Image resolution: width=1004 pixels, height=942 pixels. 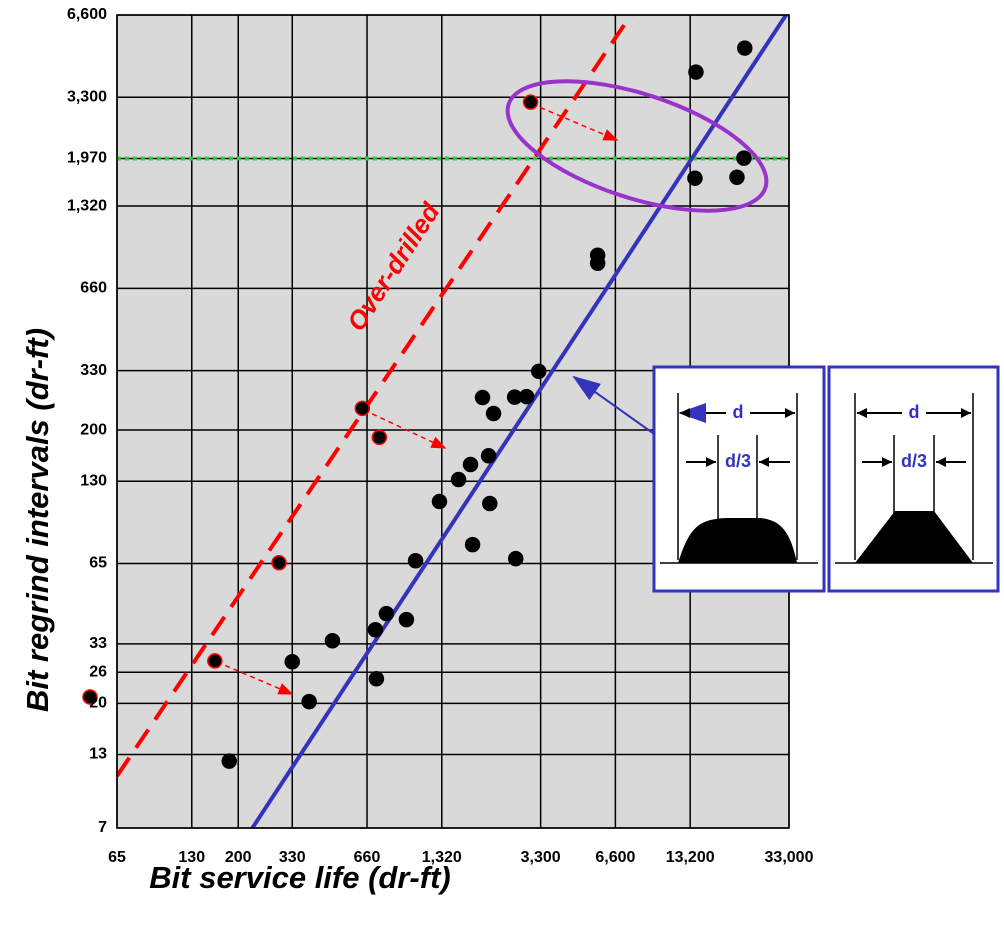 I want to click on x-tick-label: 200, so click(x=238, y=857).